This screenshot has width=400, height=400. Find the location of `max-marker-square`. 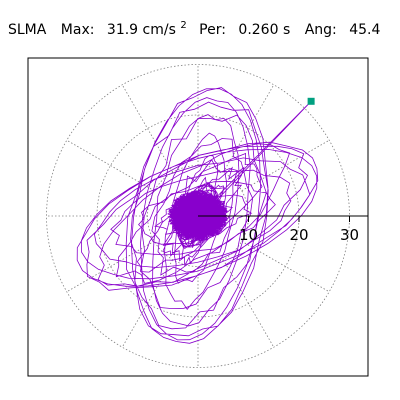

max-marker-square is located at coordinates (311, 101).